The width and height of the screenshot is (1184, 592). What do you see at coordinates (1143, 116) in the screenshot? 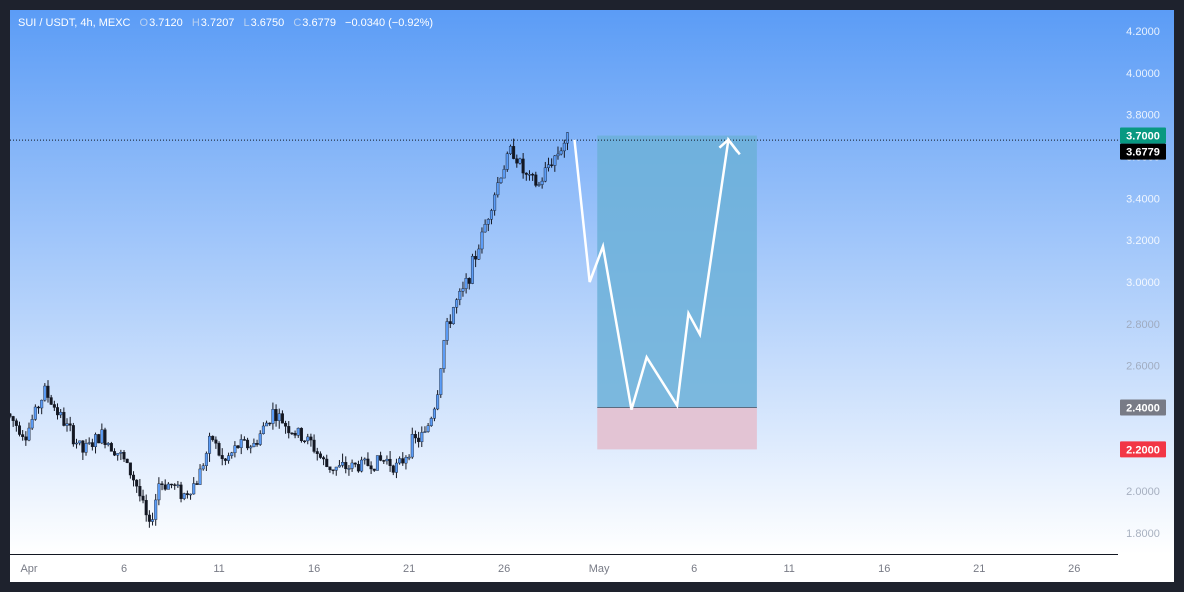
I see `y-tick-label: 3.8000` at bounding box center [1143, 116].